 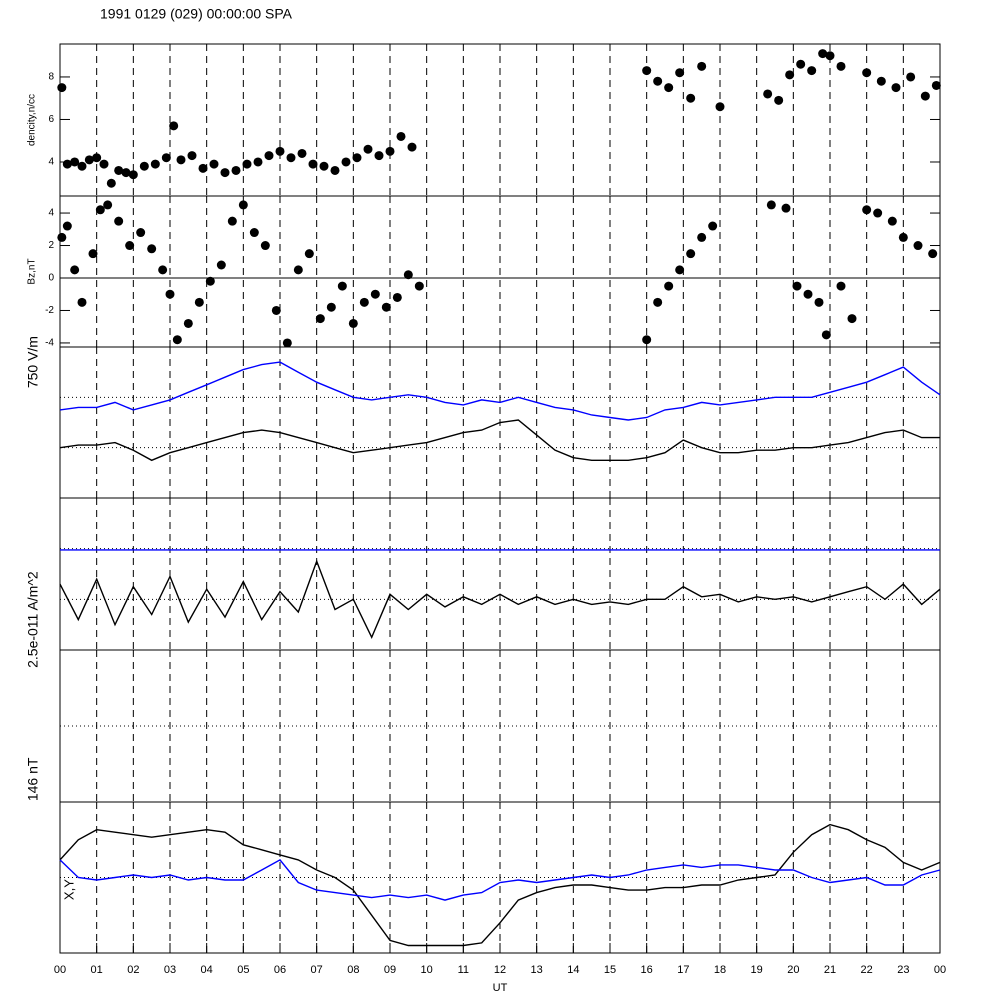 I want to click on y-tick-label: -2, so click(x=49, y=310).